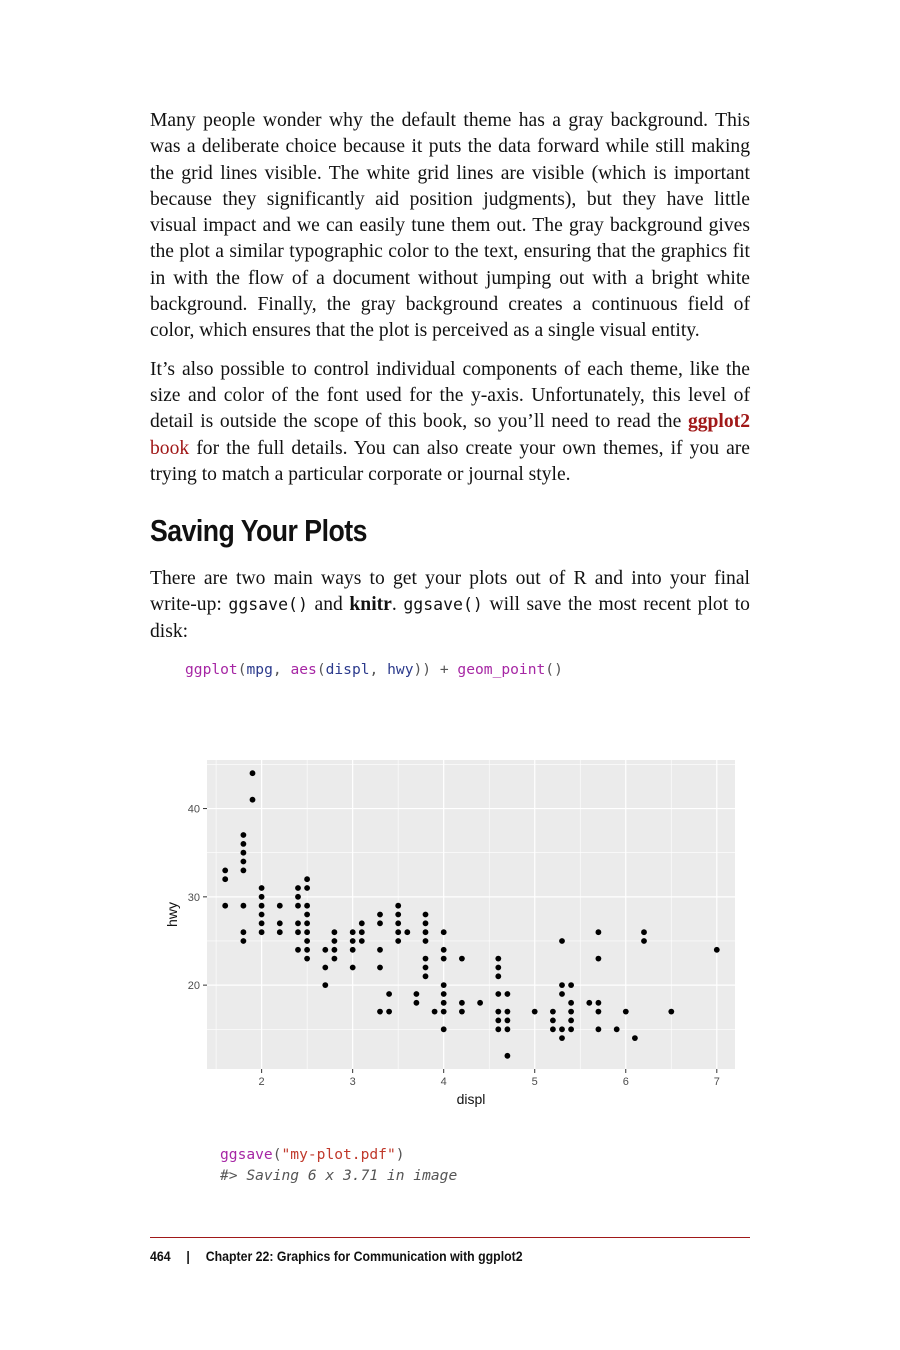 Image resolution: width=900 pixels, height=1350 pixels. What do you see at coordinates (211, 670) in the screenshot?
I see `code-fn: ggplot` at bounding box center [211, 670].